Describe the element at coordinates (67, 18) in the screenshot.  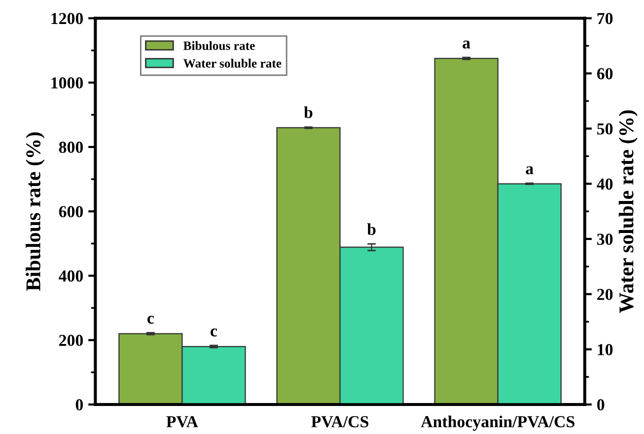
I see `y-tick-label: 1200` at that location.